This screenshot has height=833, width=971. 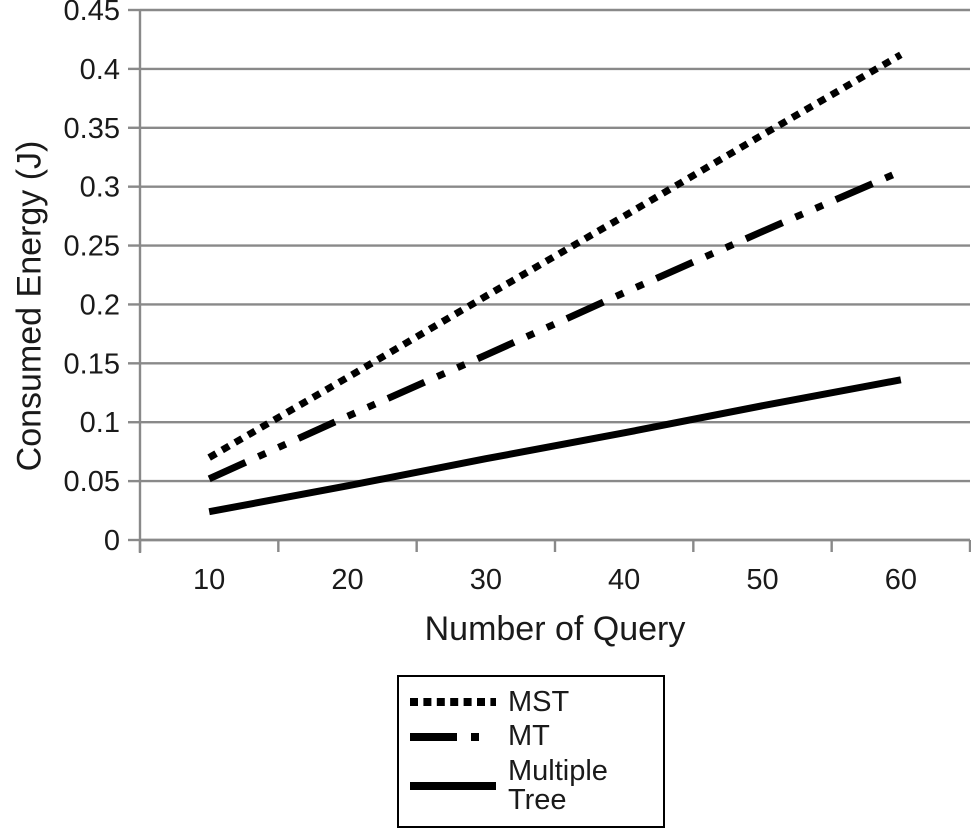 I want to click on mst-dotted-line-swatch-icon, so click(x=453, y=702).